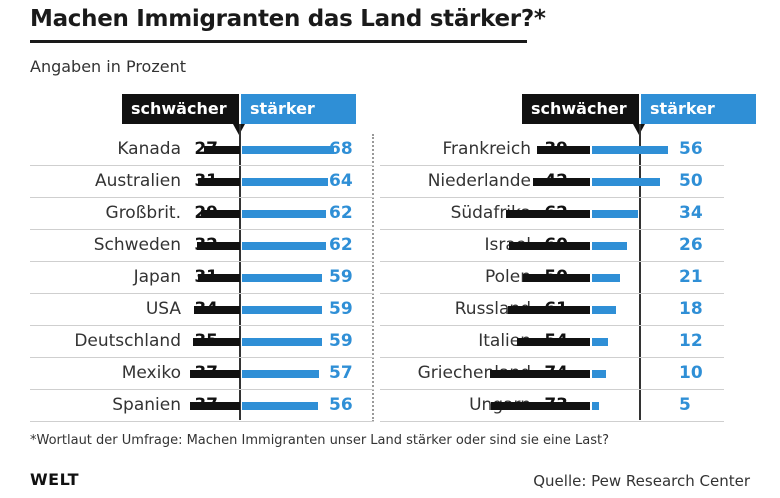  What do you see at coordinates (507, 245) in the screenshot?
I see `country-label: Israel` at bounding box center [507, 245].